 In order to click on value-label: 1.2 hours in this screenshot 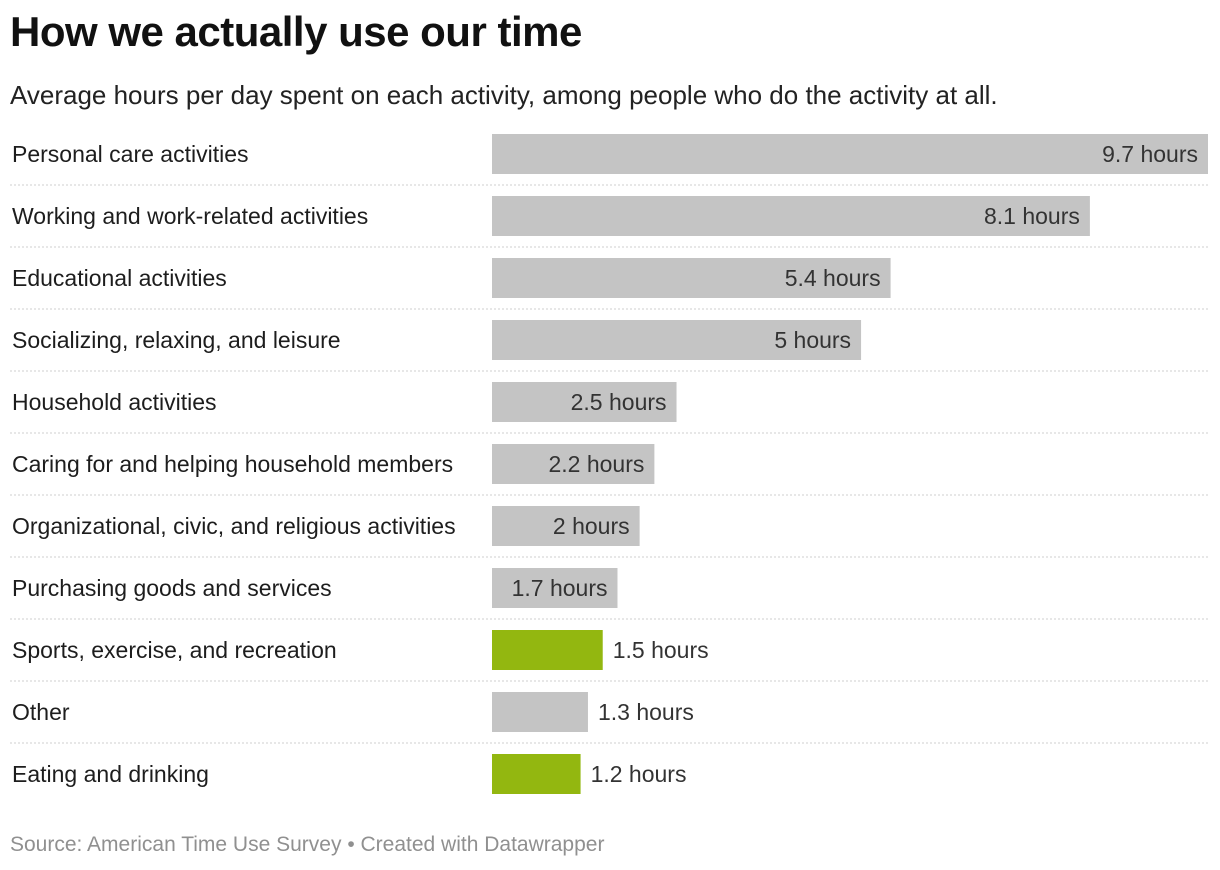, I will do `click(639, 774)`.